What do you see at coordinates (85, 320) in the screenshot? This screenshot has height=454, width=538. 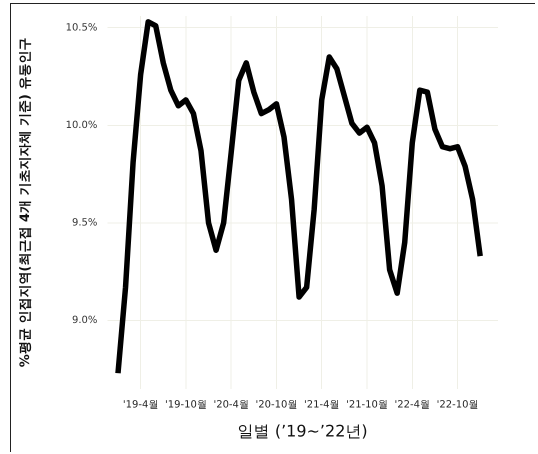 I see `y-tick-label: 9.0%` at bounding box center [85, 320].